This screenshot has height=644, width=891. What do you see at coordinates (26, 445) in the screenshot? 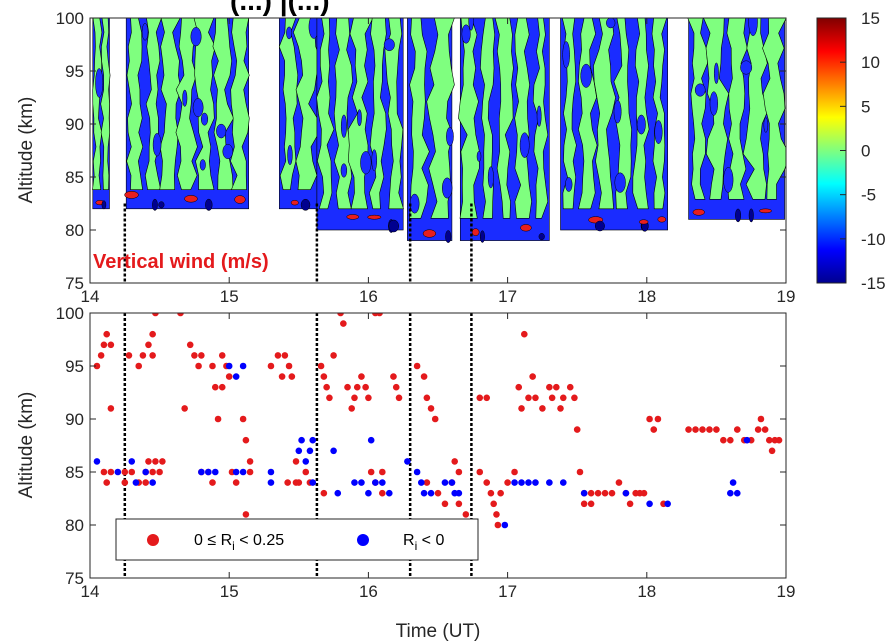
I see `bottom-y-axis-label: Altitude (km)` at bounding box center [26, 445].